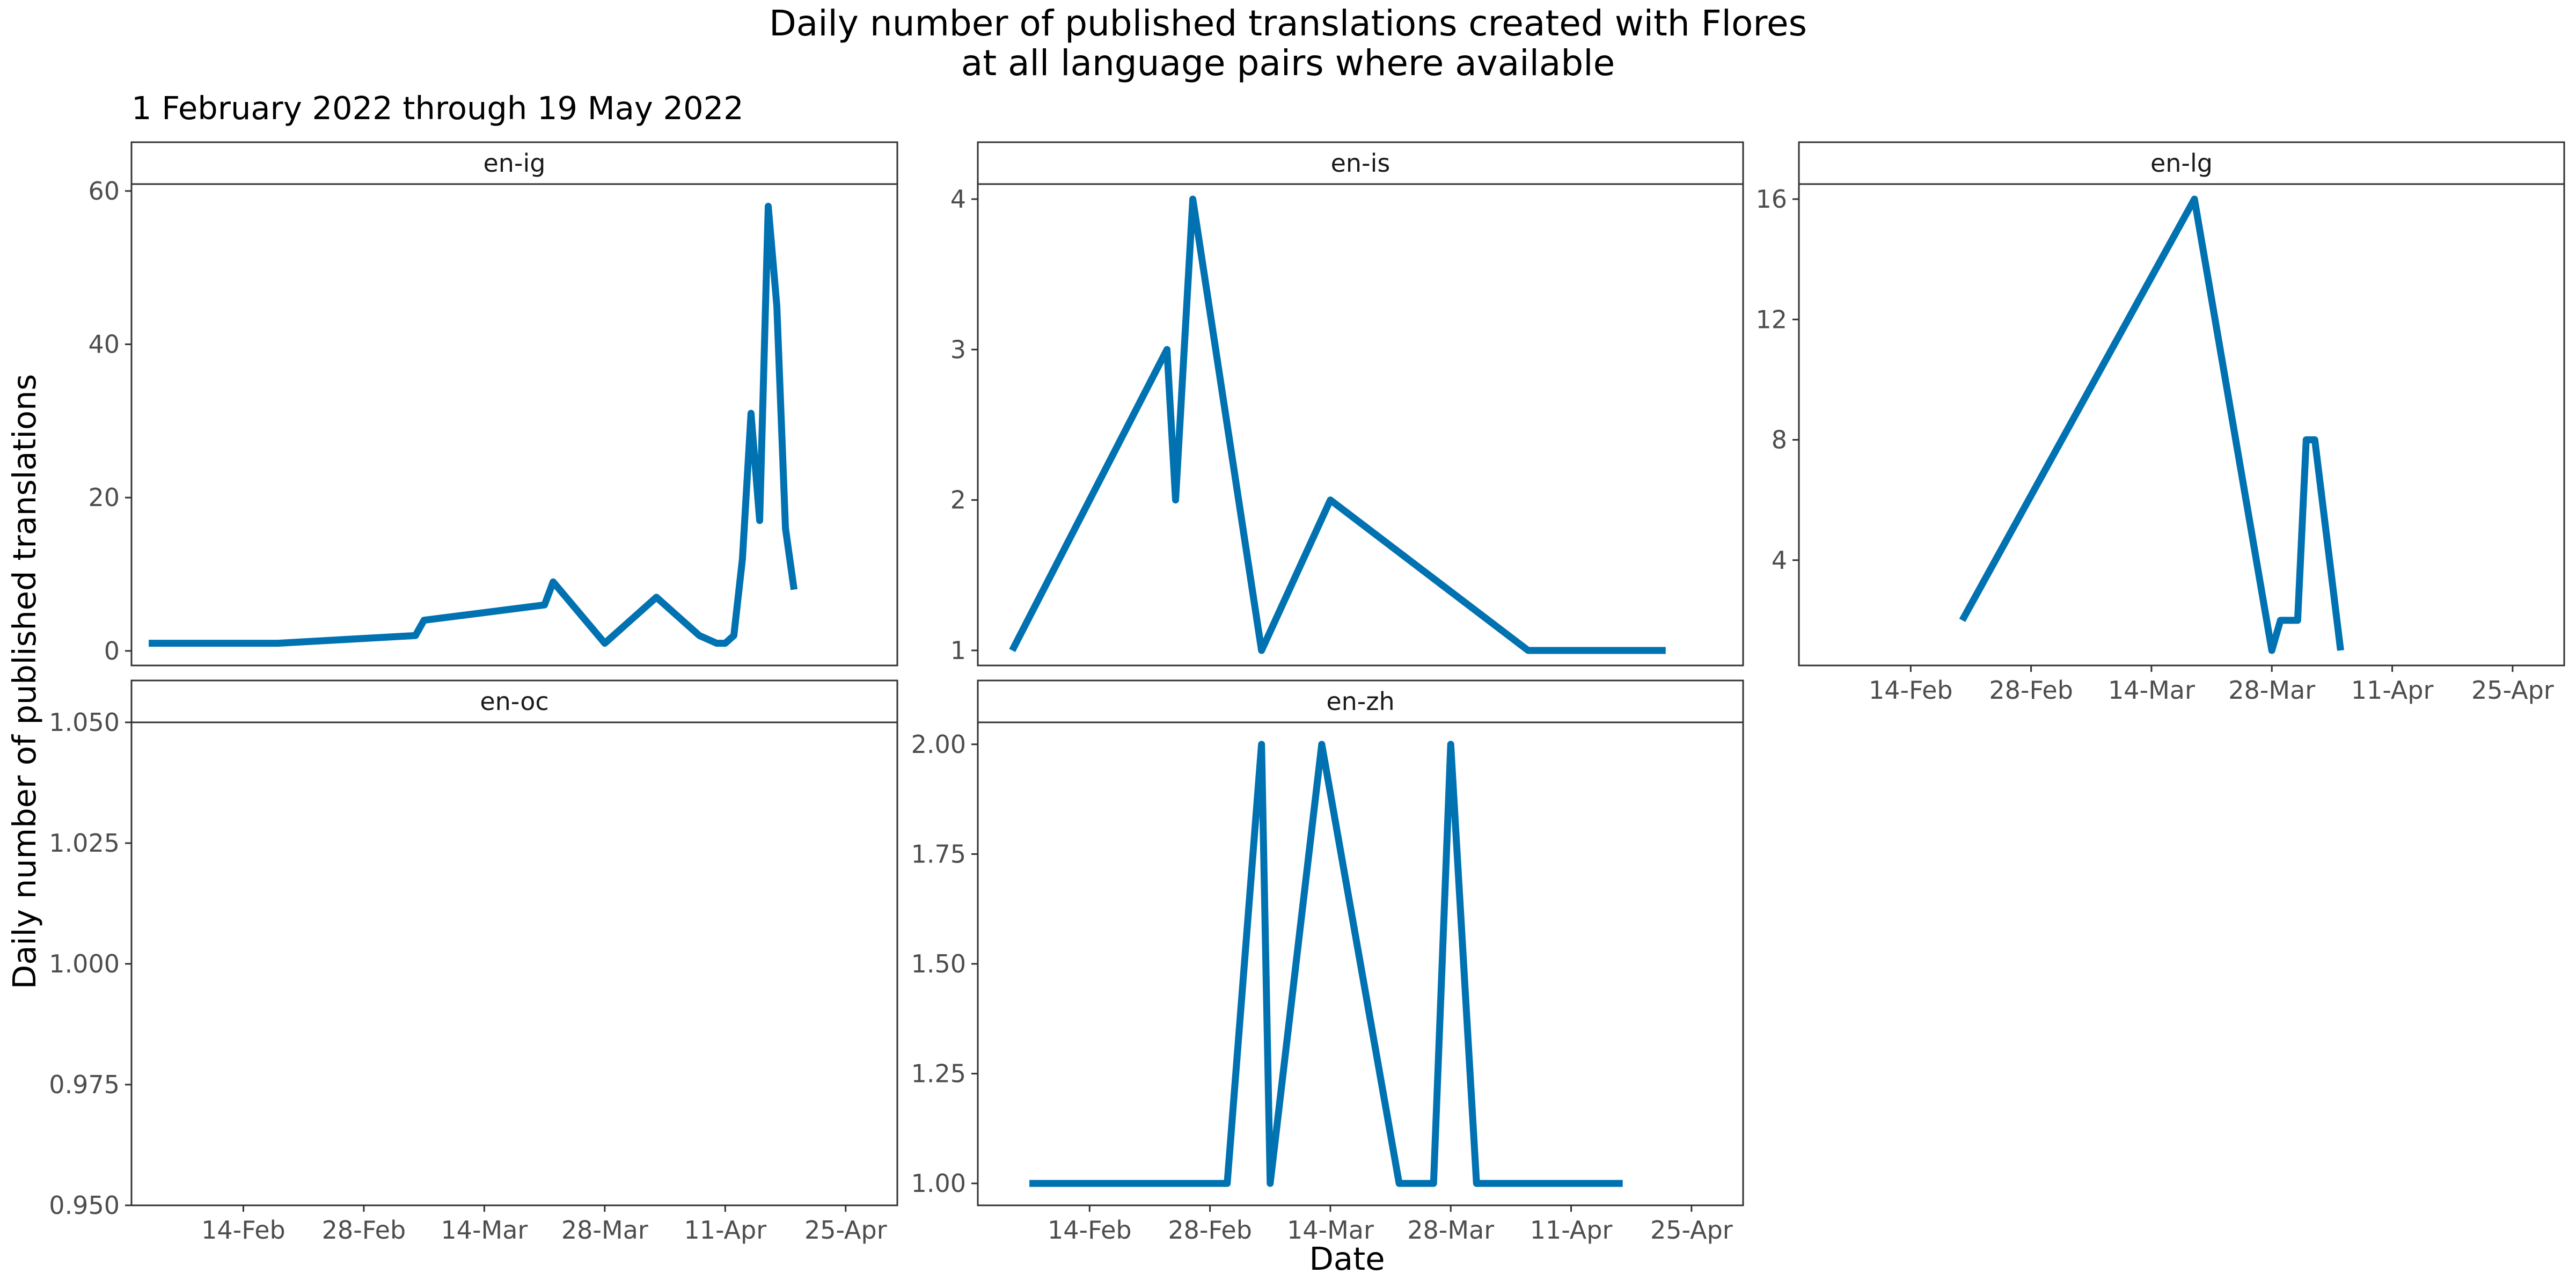  I want to click on y-tick-label: 1.25, so click(938, 1073).